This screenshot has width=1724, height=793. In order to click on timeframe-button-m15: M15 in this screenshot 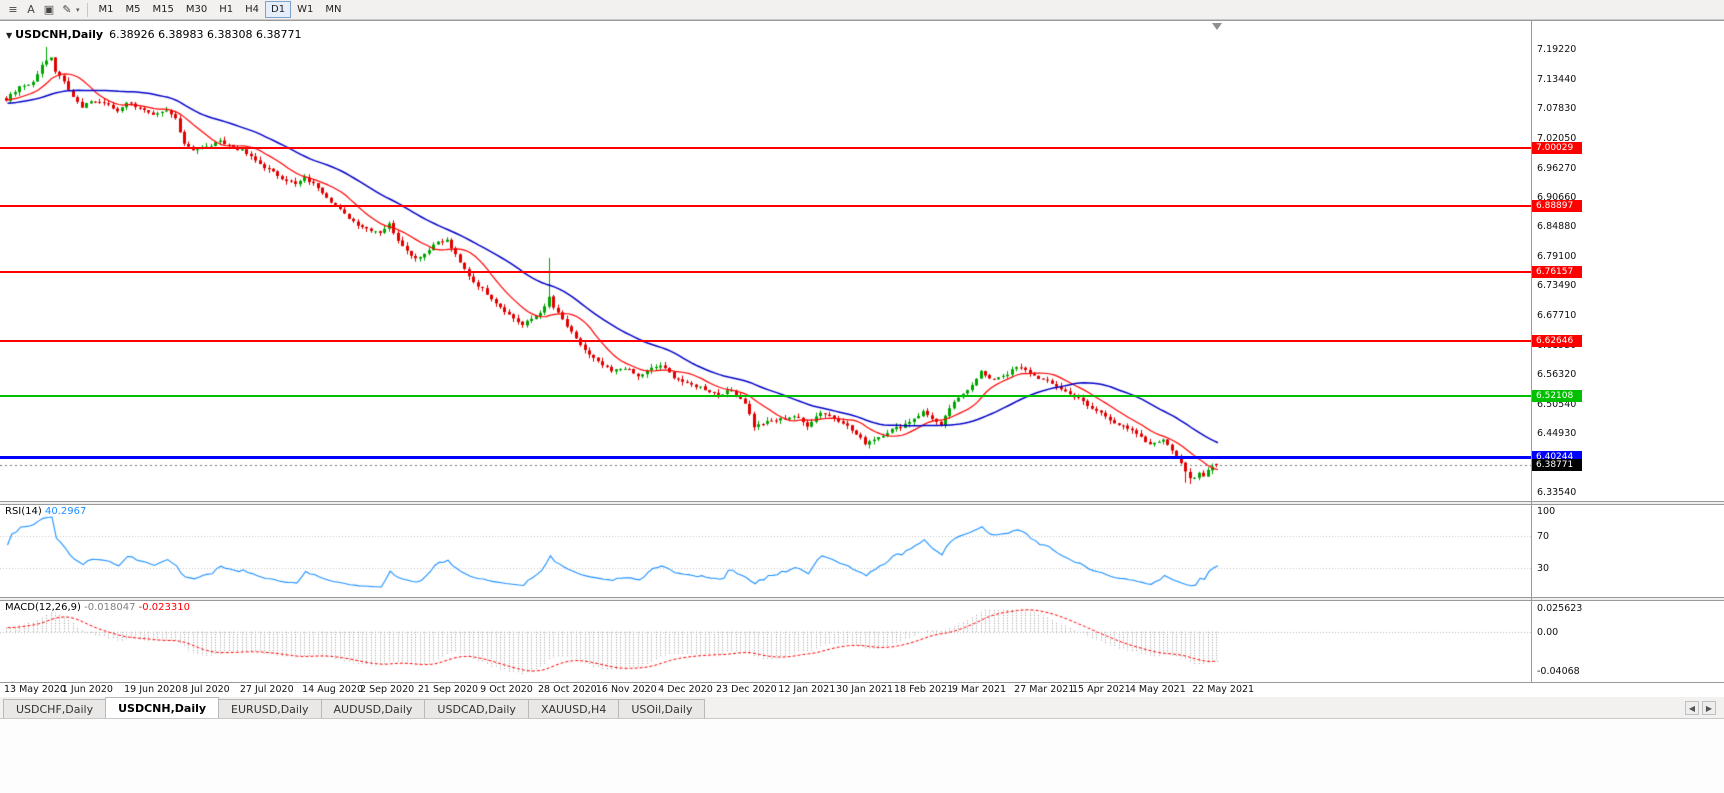, I will do `click(163, 9)`.